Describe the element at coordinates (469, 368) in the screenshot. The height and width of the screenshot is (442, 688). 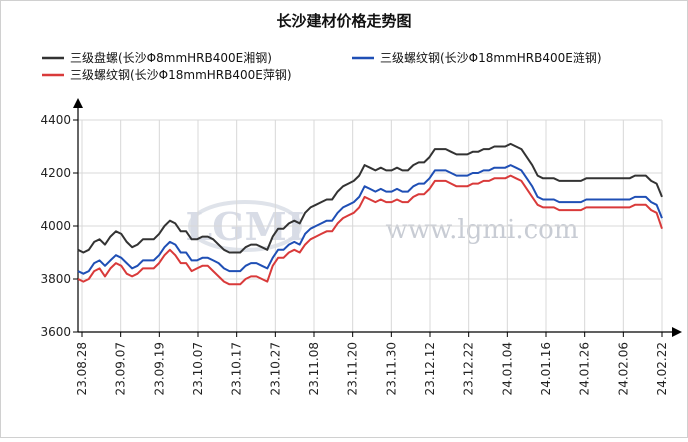
I see `x-tick-label: 23.12.22` at that location.